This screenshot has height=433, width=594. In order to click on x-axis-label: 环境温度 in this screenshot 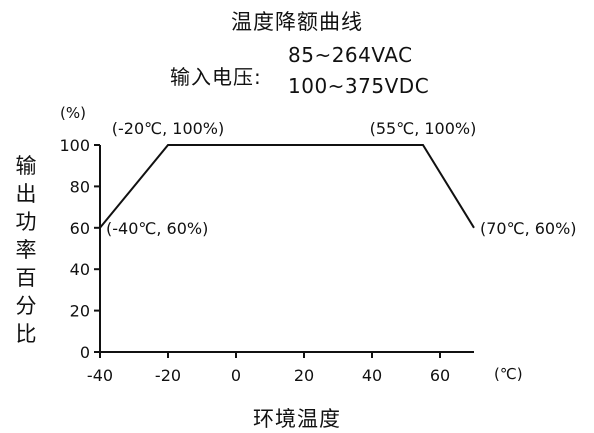, I will do `click(297, 419)`.